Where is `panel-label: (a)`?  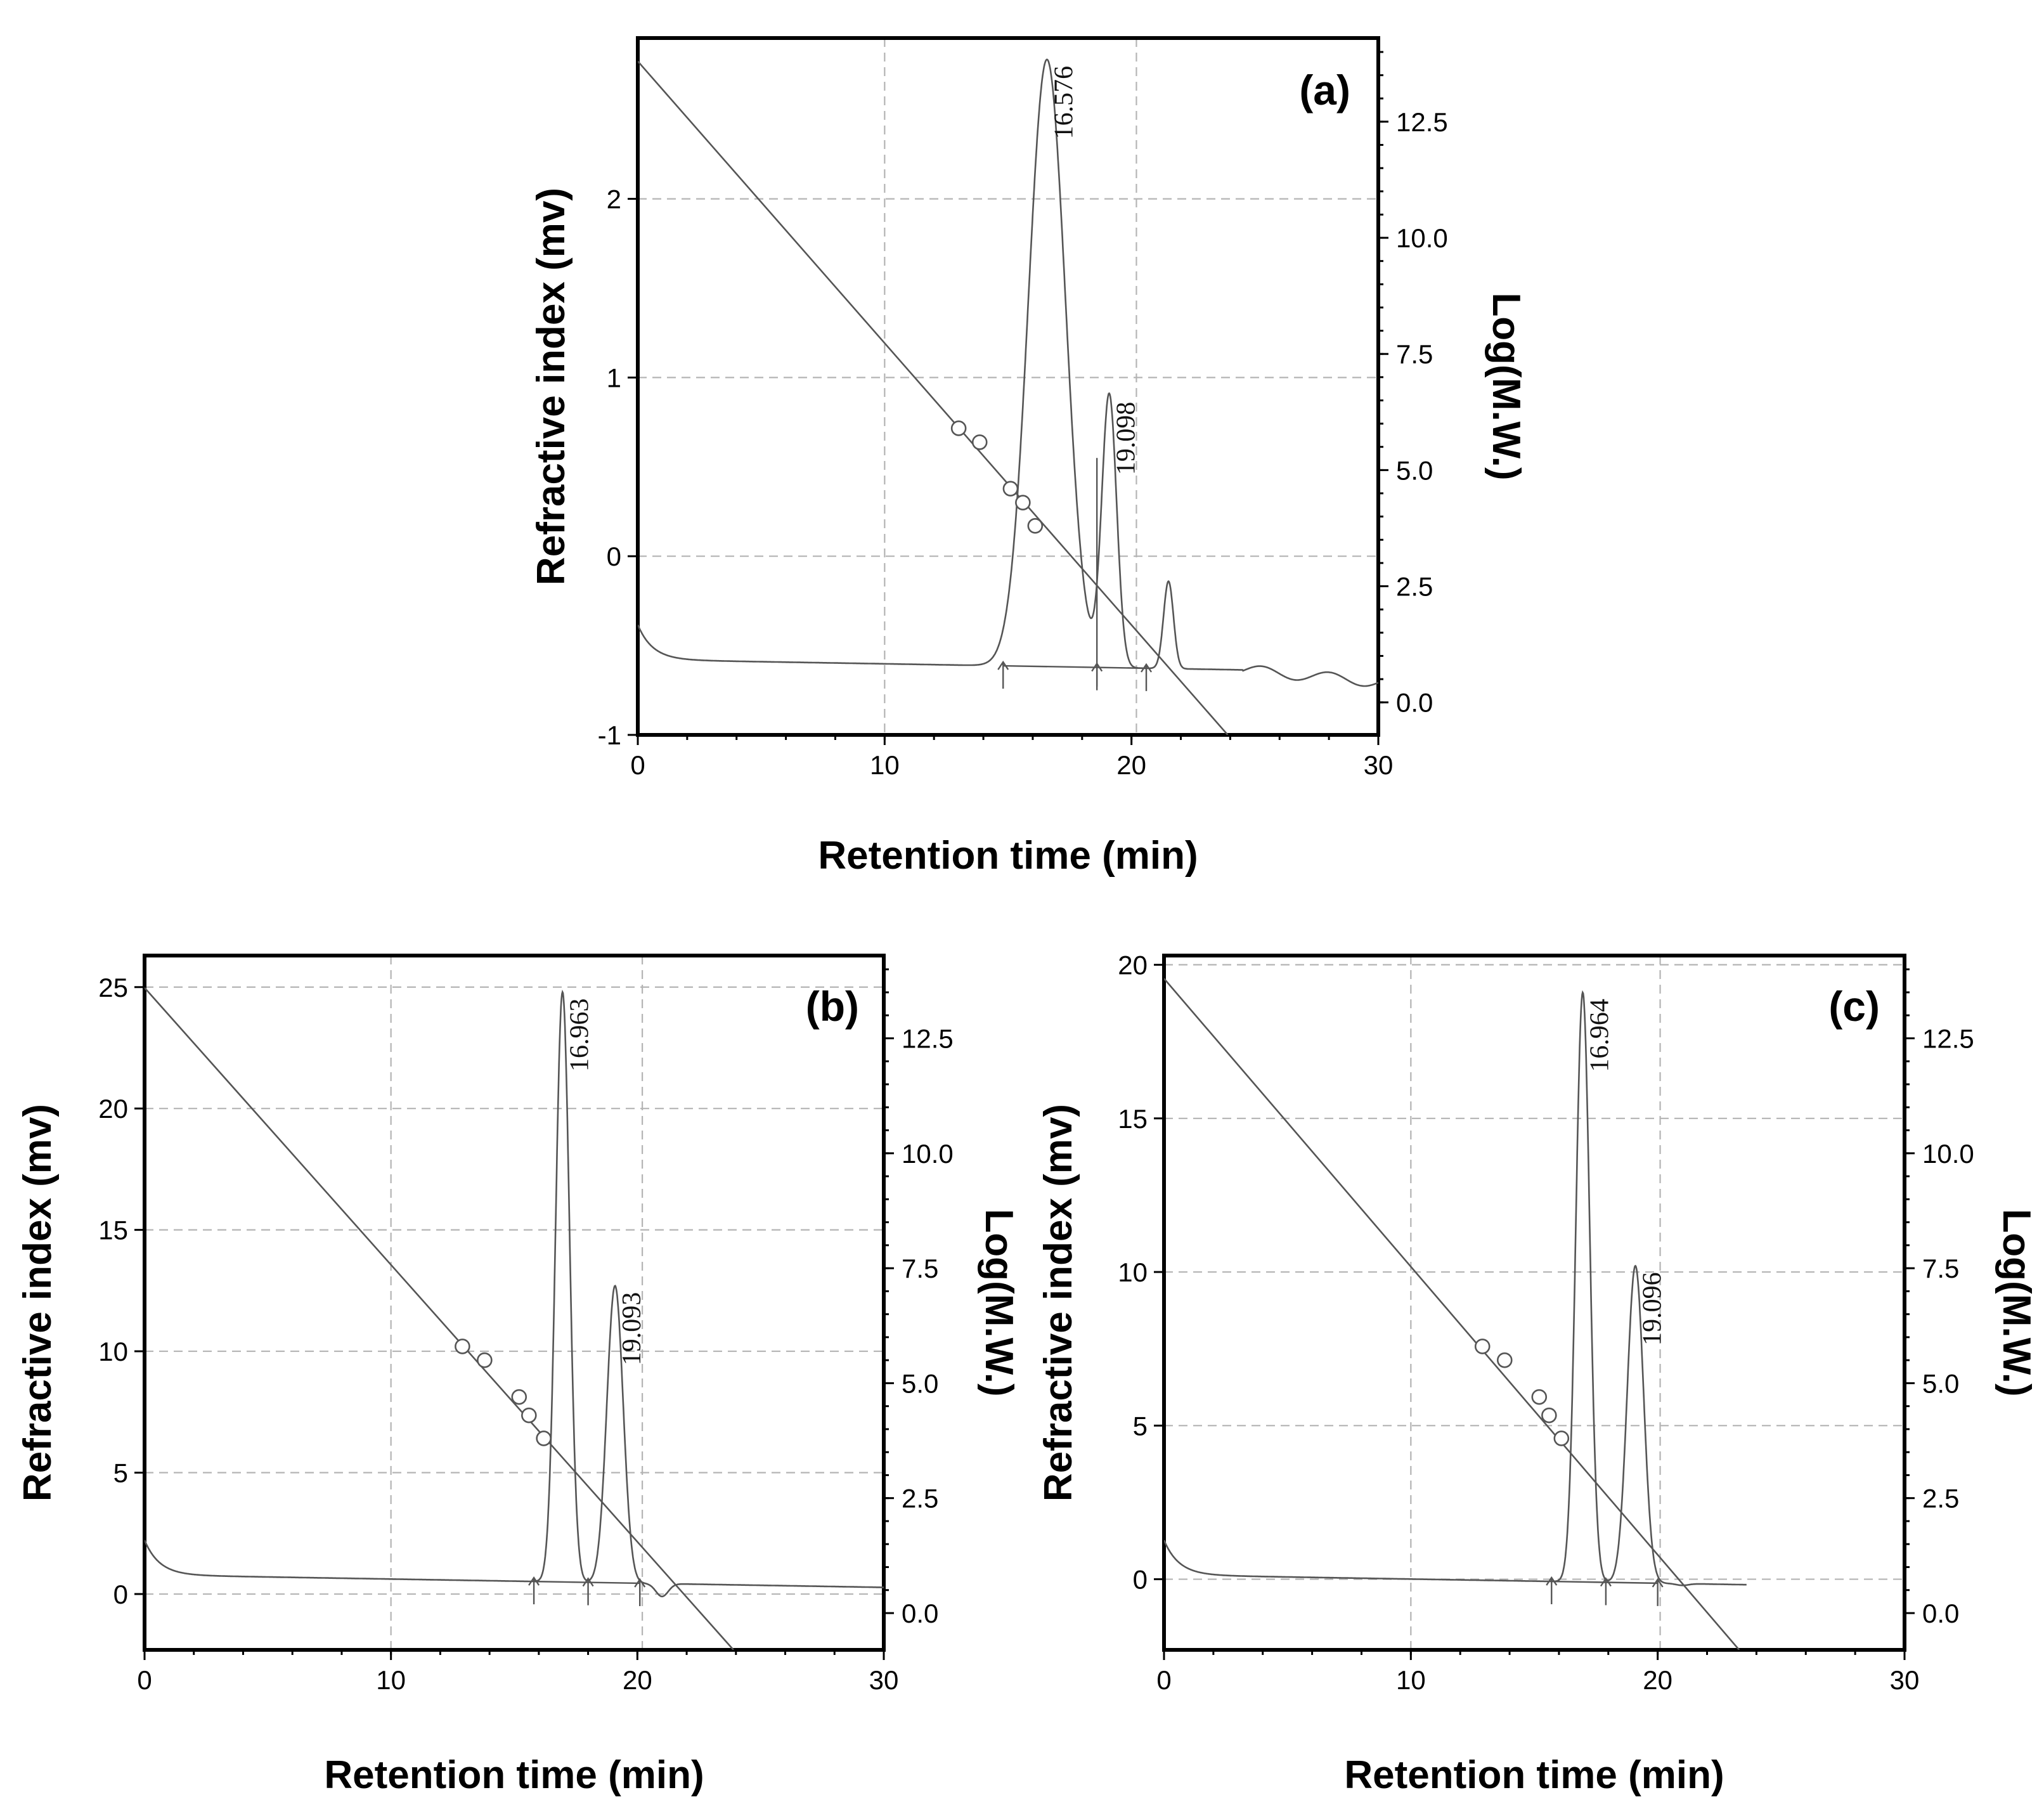 panel-label: (a) is located at coordinates (1324, 90).